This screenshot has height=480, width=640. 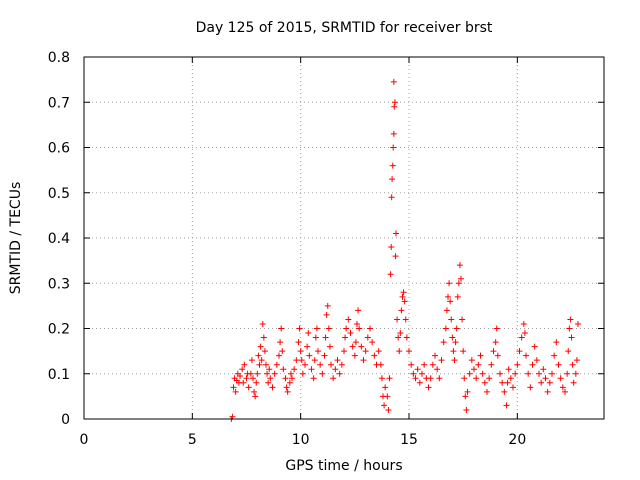 I want to click on y-tick-label: 0.3, so click(x=59, y=284).